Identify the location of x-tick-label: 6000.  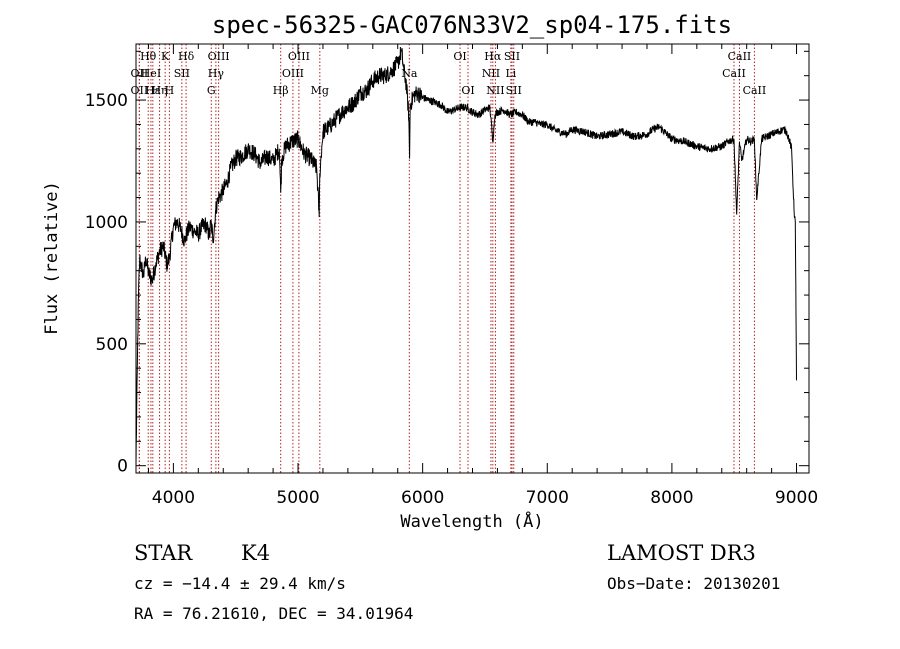
(422, 498).